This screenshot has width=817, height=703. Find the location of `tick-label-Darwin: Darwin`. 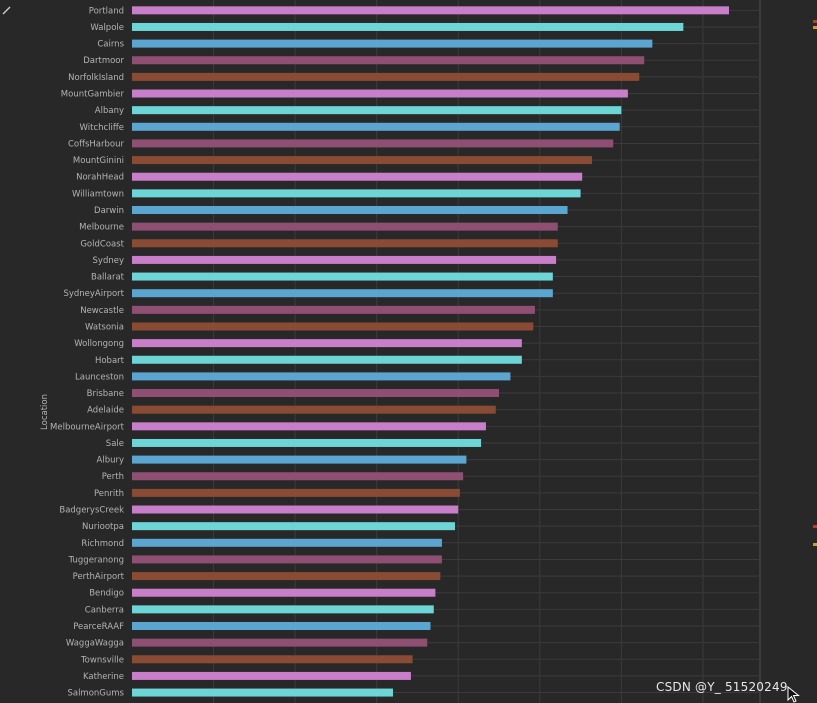

tick-label-Darwin: Darwin is located at coordinates (109, 211).